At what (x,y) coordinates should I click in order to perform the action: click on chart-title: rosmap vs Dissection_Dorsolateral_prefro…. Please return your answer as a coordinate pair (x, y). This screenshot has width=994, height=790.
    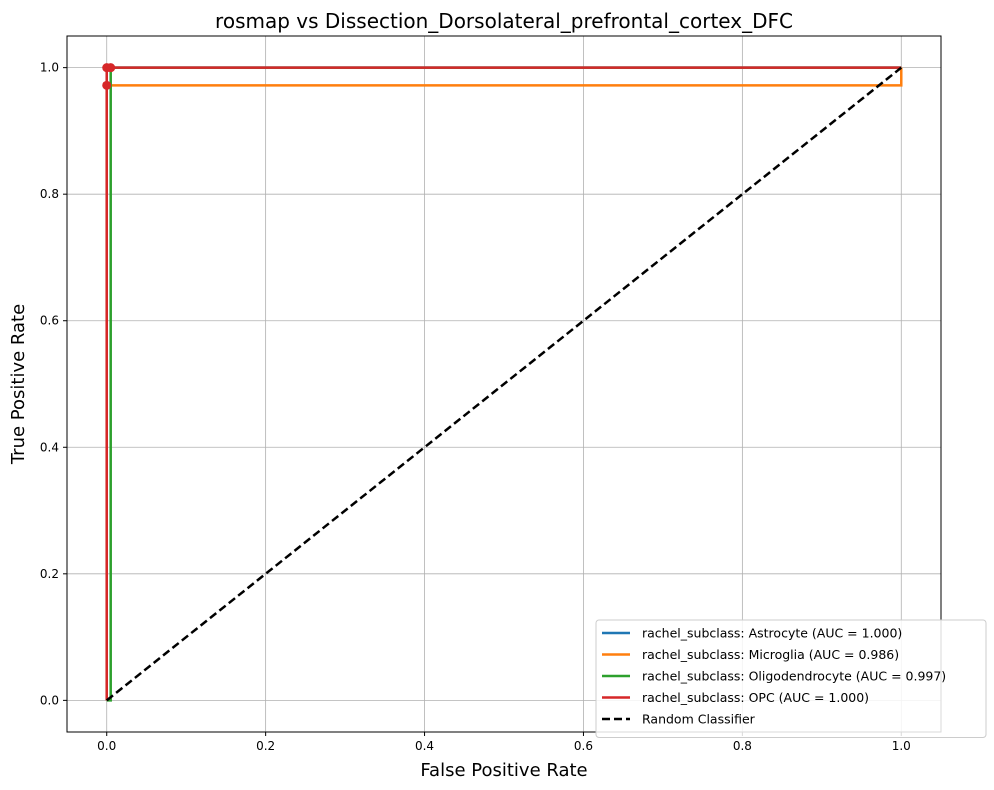
    Looking at the image, I should click on (504, 21).